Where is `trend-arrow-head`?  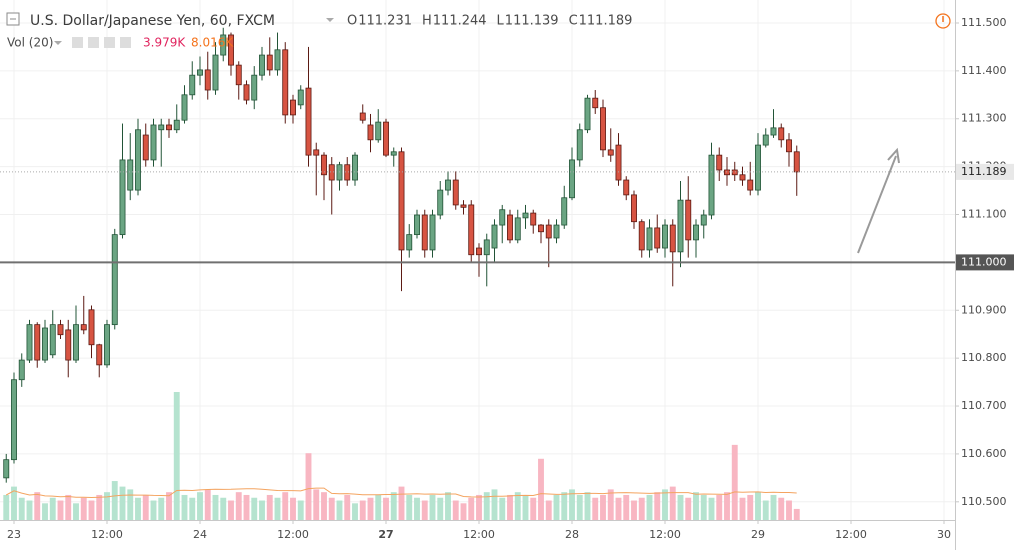
trend-arrow-head is located at coordinates (893, 155).